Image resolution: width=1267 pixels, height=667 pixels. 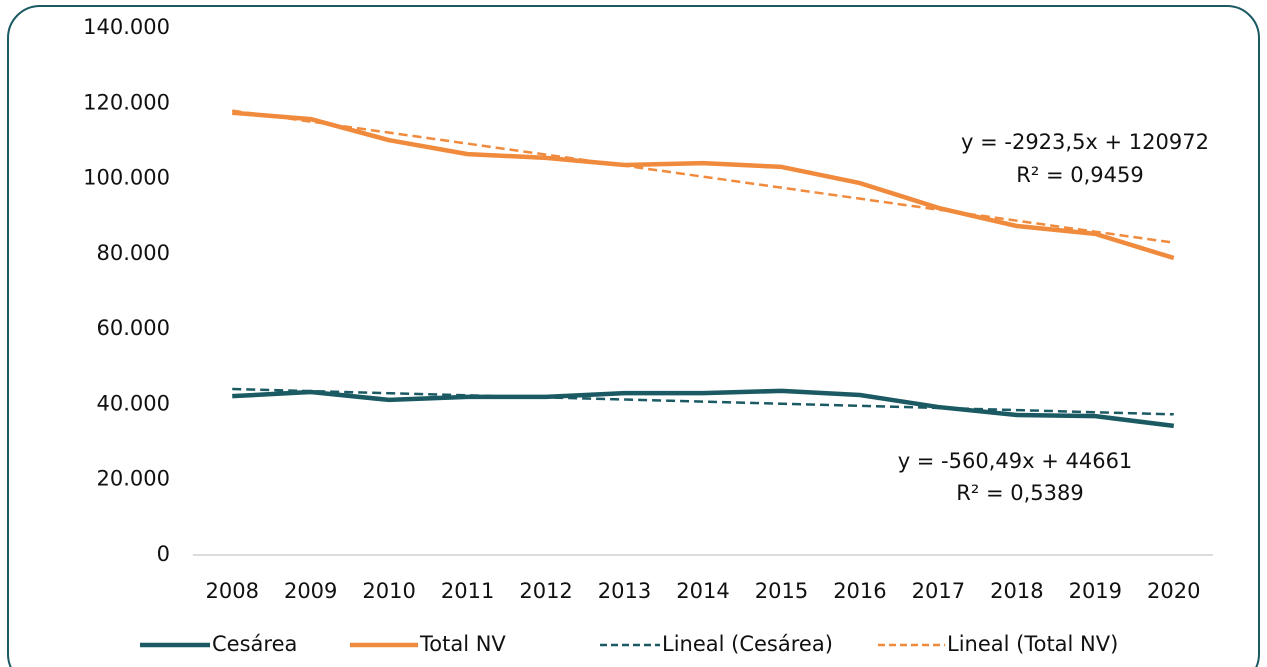 I want to click on y-tick-label: 0, so click(x=163, y=554).